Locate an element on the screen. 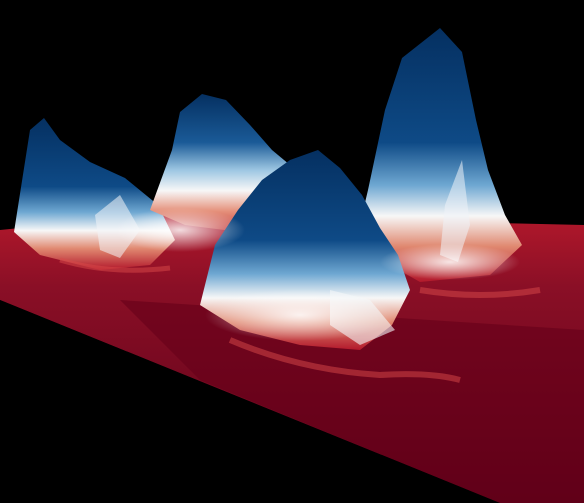  right-tall-peak-highlight is located at coordinates (455, 211).